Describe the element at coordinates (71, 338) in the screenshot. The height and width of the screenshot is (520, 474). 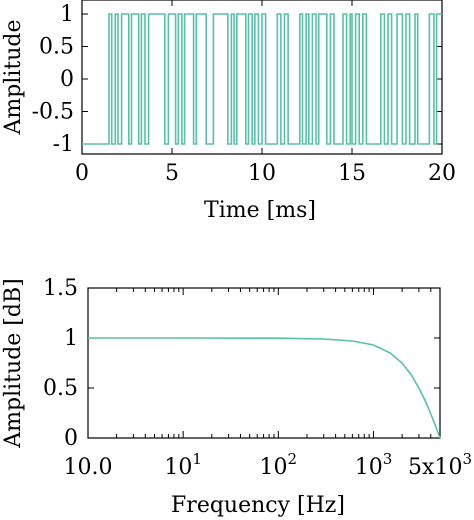
I see `freq-y-tick-label: 1` at that location.